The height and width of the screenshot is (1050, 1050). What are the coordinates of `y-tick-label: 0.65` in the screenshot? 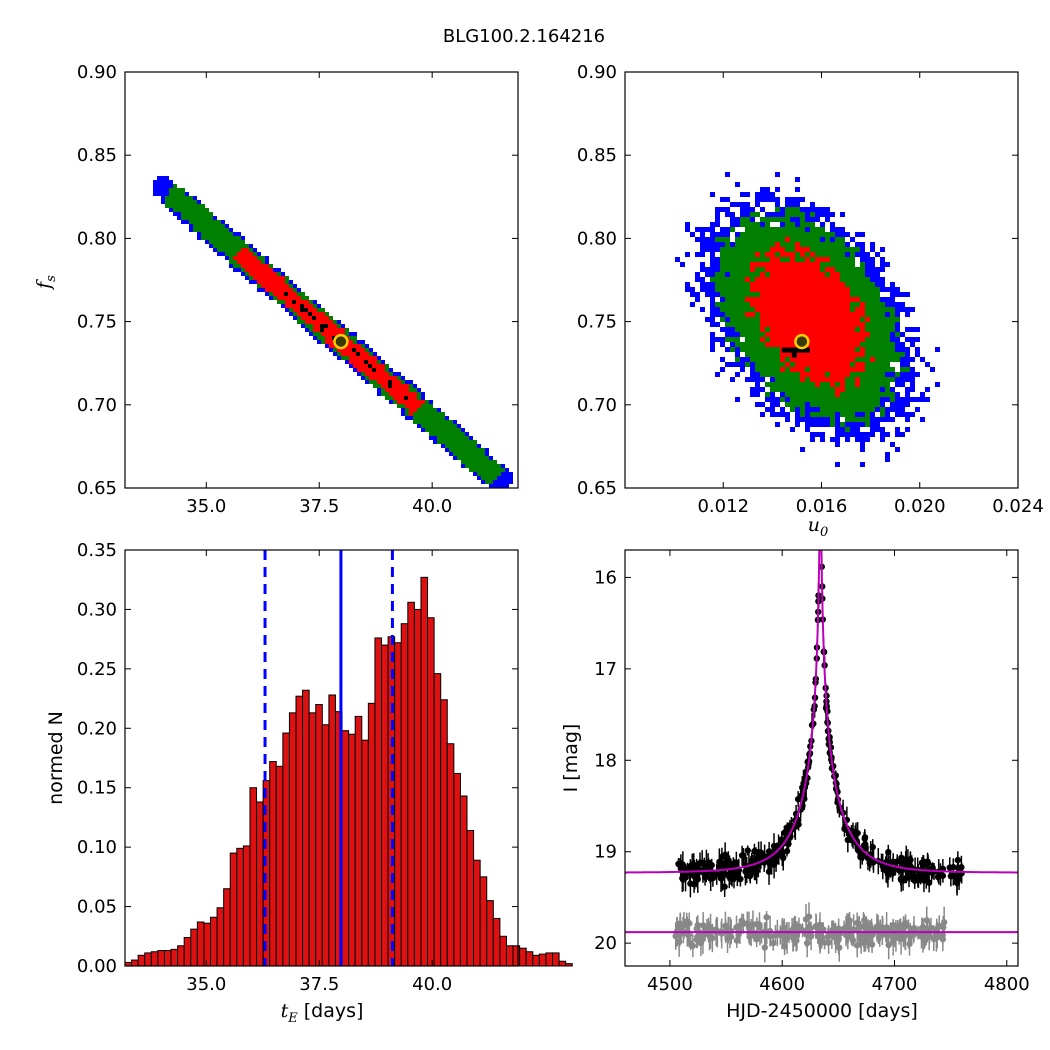 It's located at (97, 488).